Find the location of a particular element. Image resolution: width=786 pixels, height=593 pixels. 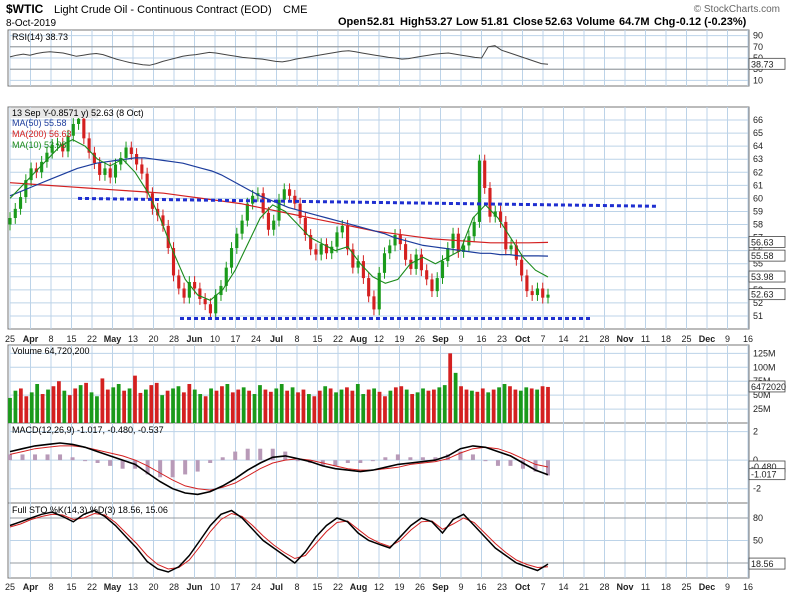

macd-last-label-box is located at coordinates (767, 474).